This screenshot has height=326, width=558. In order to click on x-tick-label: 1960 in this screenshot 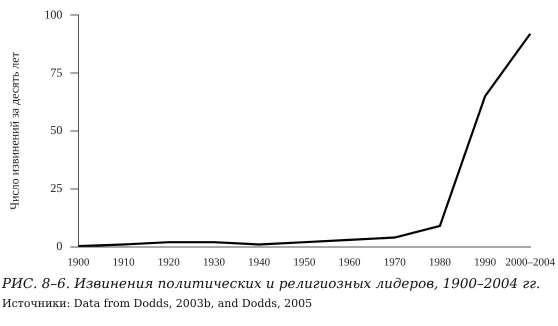, I will do `click(350, 262)`.